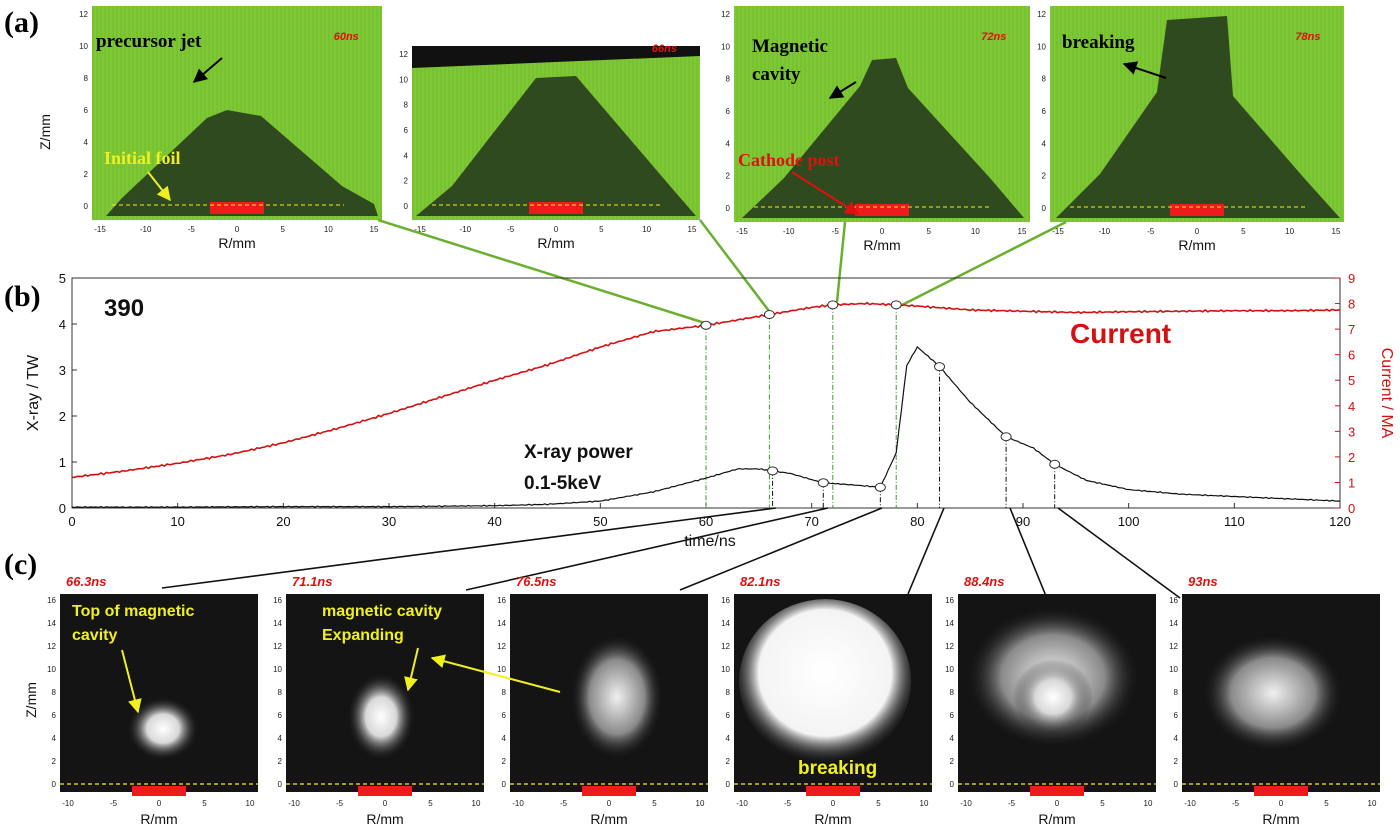  I want to click on frame-time-label: 82.1ns, so click(760, 581).